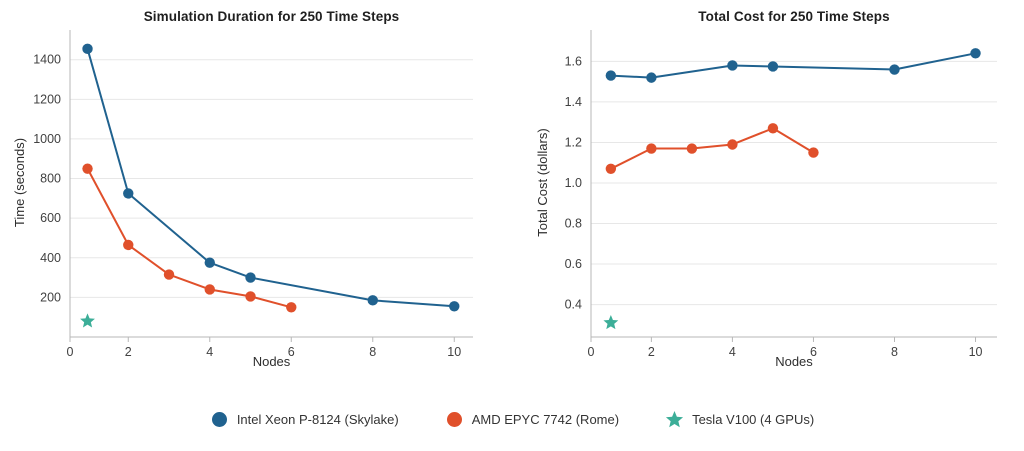  I want to click on y-tick-label: 1.6, so click(573, 61).